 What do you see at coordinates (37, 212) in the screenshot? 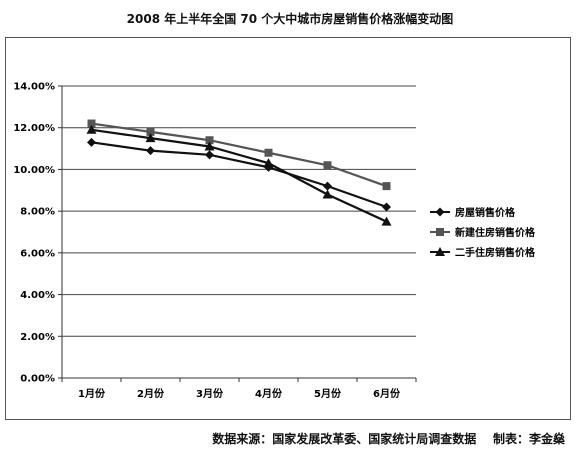
I see `y-tick-label: 8.00%` at bounding box center [37, 212].